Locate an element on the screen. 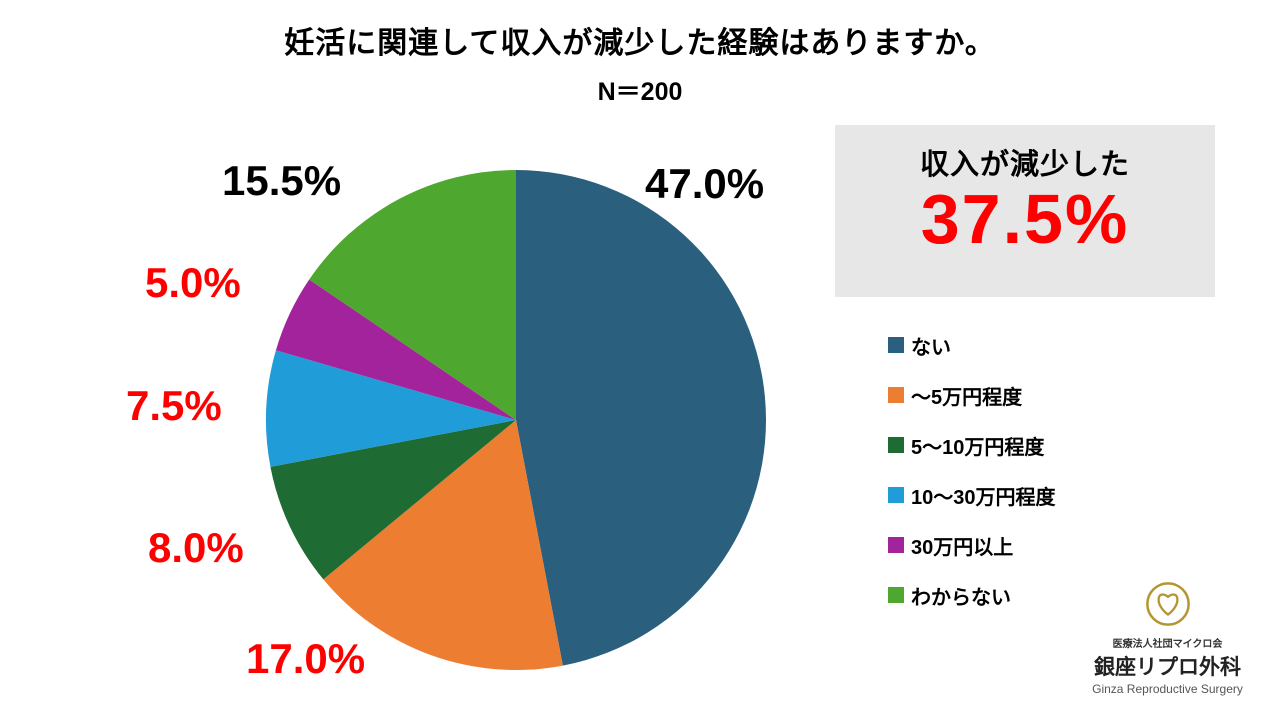  slice-label-30man: 5.0% is located at coordinates (193, 282).